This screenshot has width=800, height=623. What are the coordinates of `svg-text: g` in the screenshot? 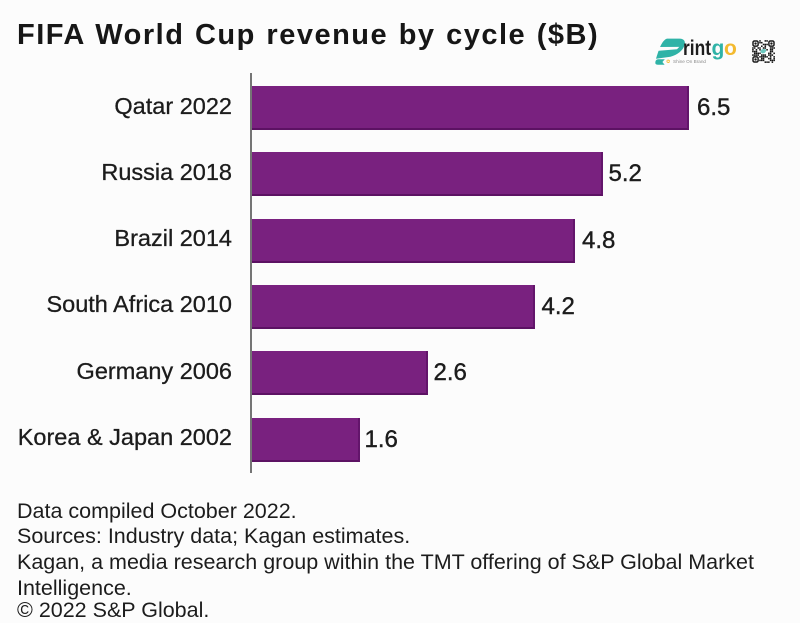 It's located at (718, 48).